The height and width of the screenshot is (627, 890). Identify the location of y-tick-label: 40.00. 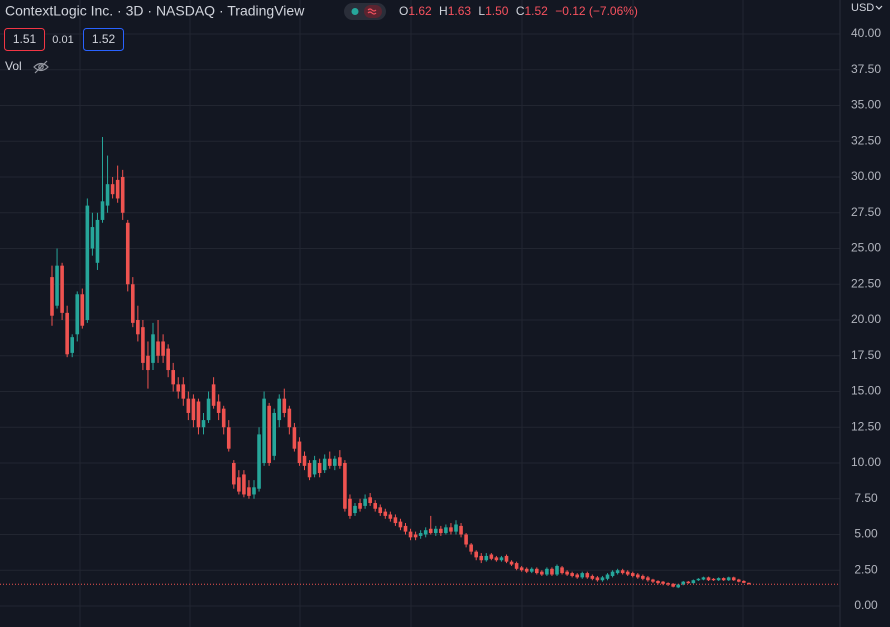
(866, 33).